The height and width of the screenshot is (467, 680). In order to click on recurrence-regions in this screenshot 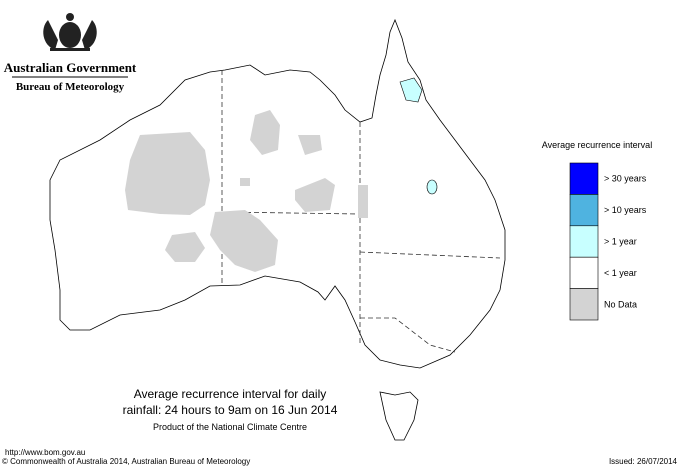, I will do `click(418, 136)`.